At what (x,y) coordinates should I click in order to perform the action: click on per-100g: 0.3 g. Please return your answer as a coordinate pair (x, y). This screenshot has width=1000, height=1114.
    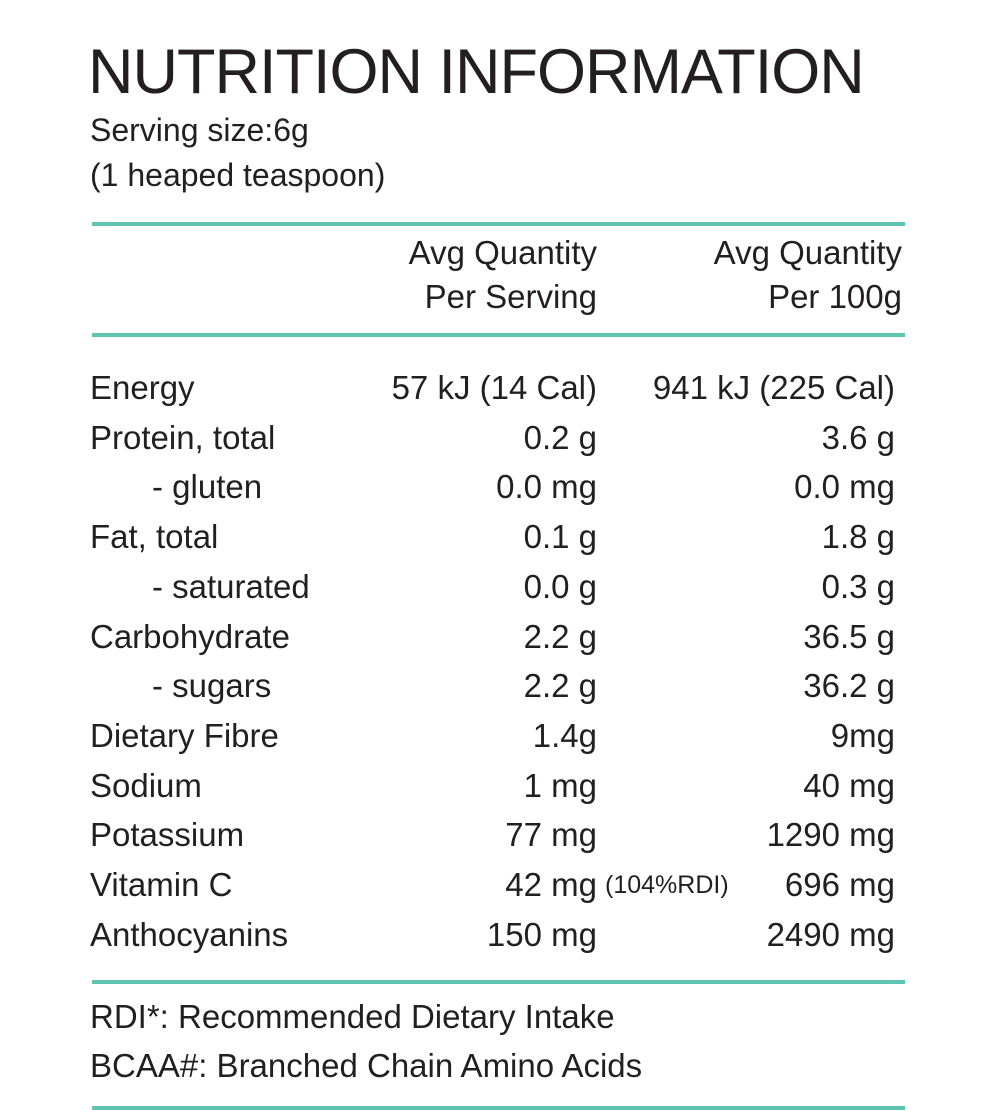
    Looking at the image, I should click on (858, 586).